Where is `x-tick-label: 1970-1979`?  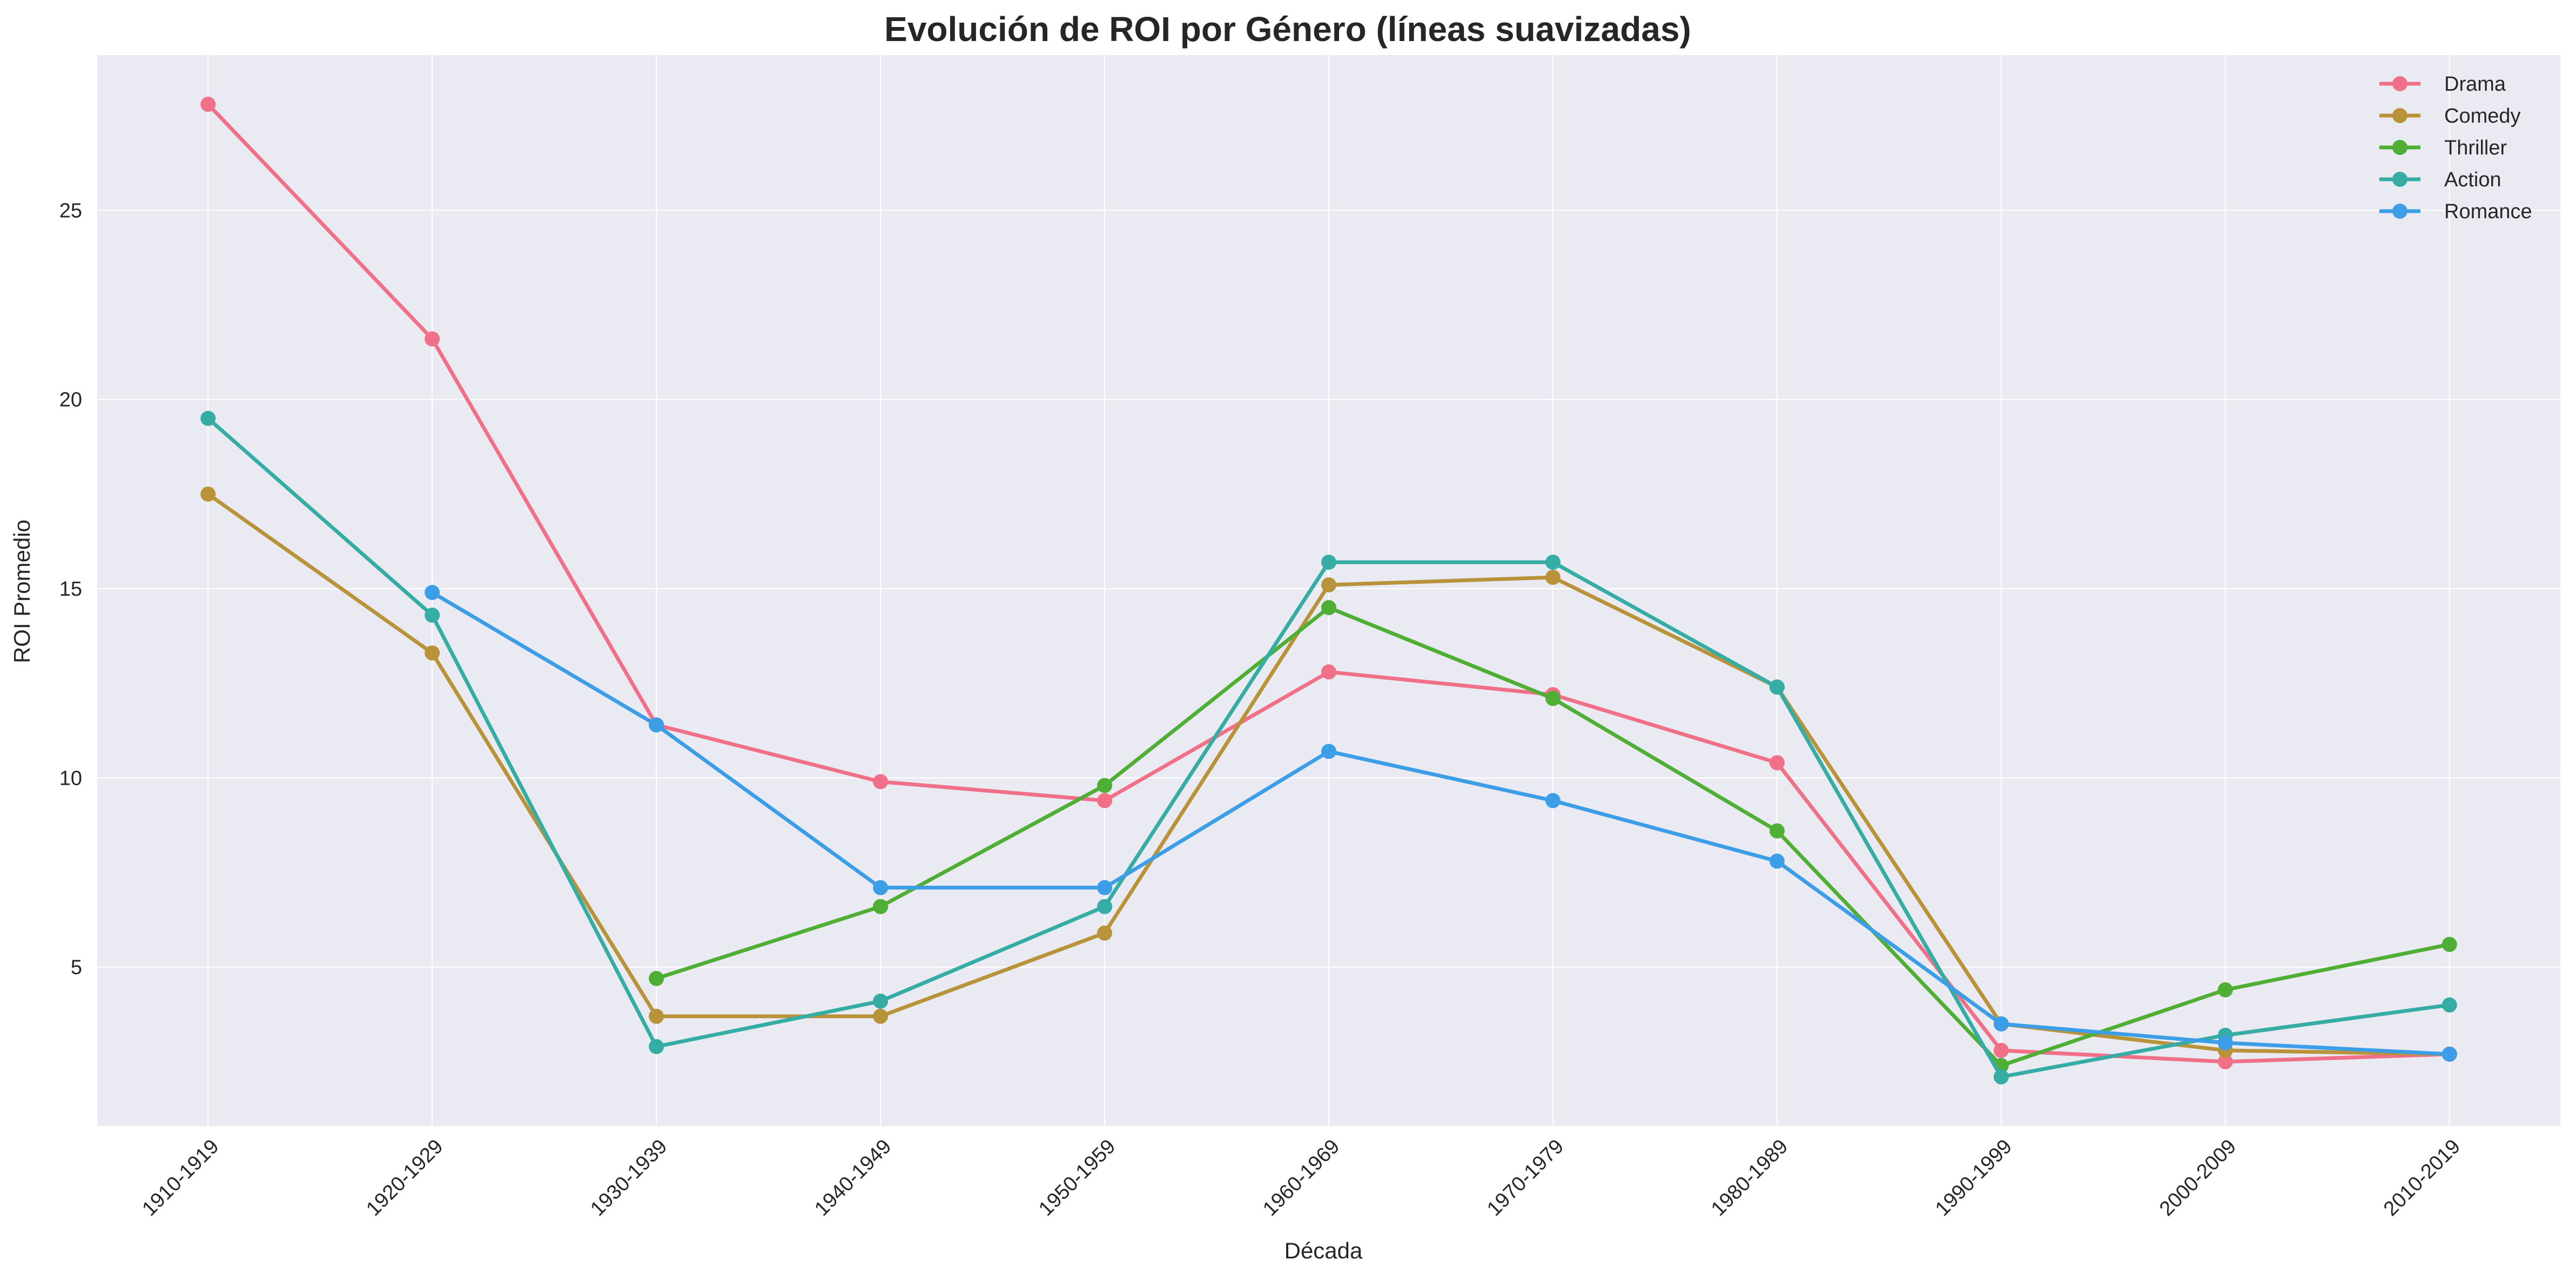
x-tick-label: 1970-1979 is located at coordinates (1525, 1178).